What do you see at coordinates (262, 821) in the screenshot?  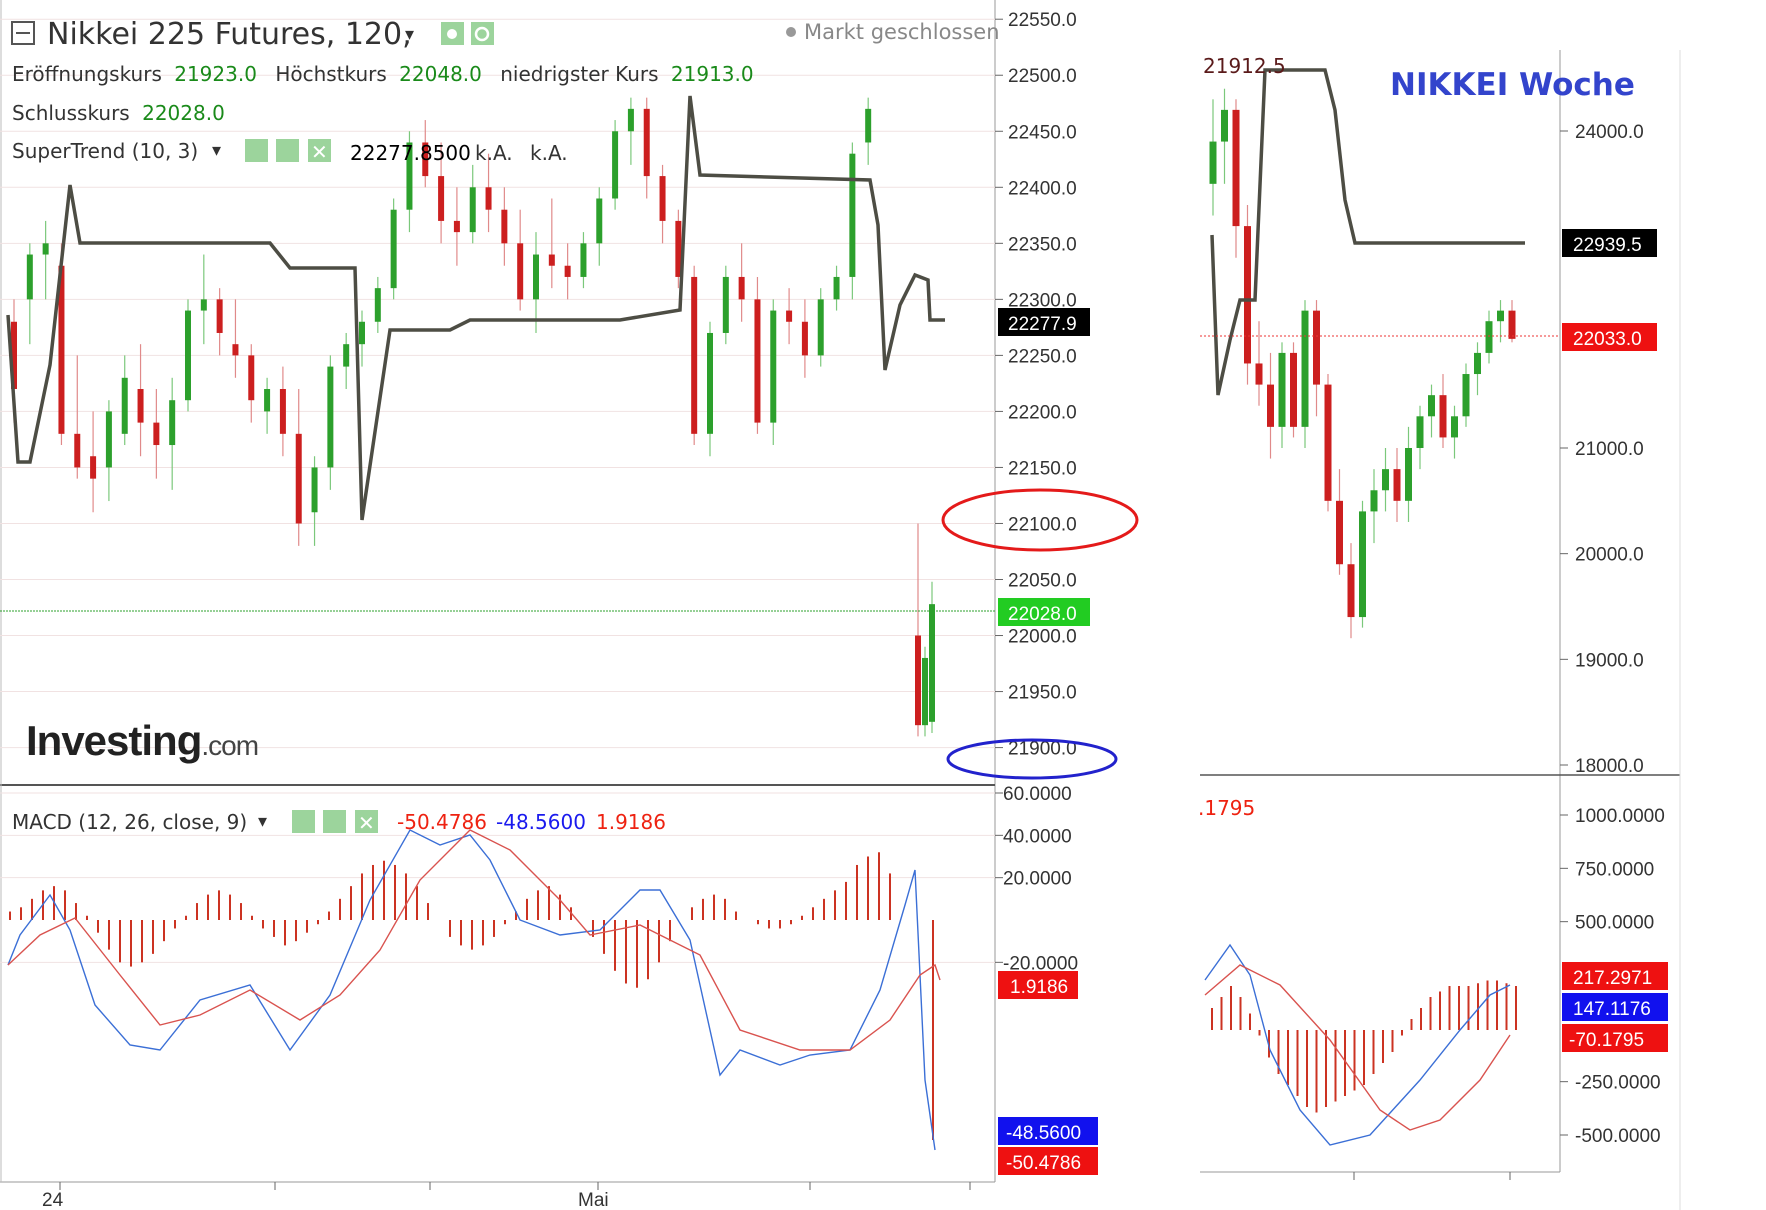 I see `macd-dropdown-icon: ▾` at bounding box center [262, 821].